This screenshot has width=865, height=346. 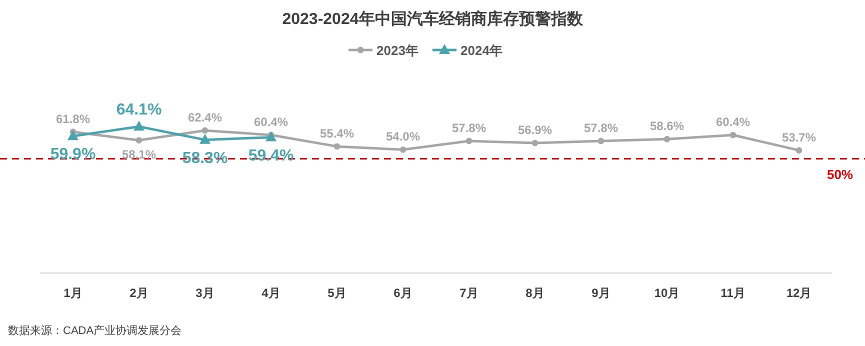 What do you see at coordinates (667, 293) in the screenshot?
I see `x-tick-label: 10月` at bounding box center [667, 293].